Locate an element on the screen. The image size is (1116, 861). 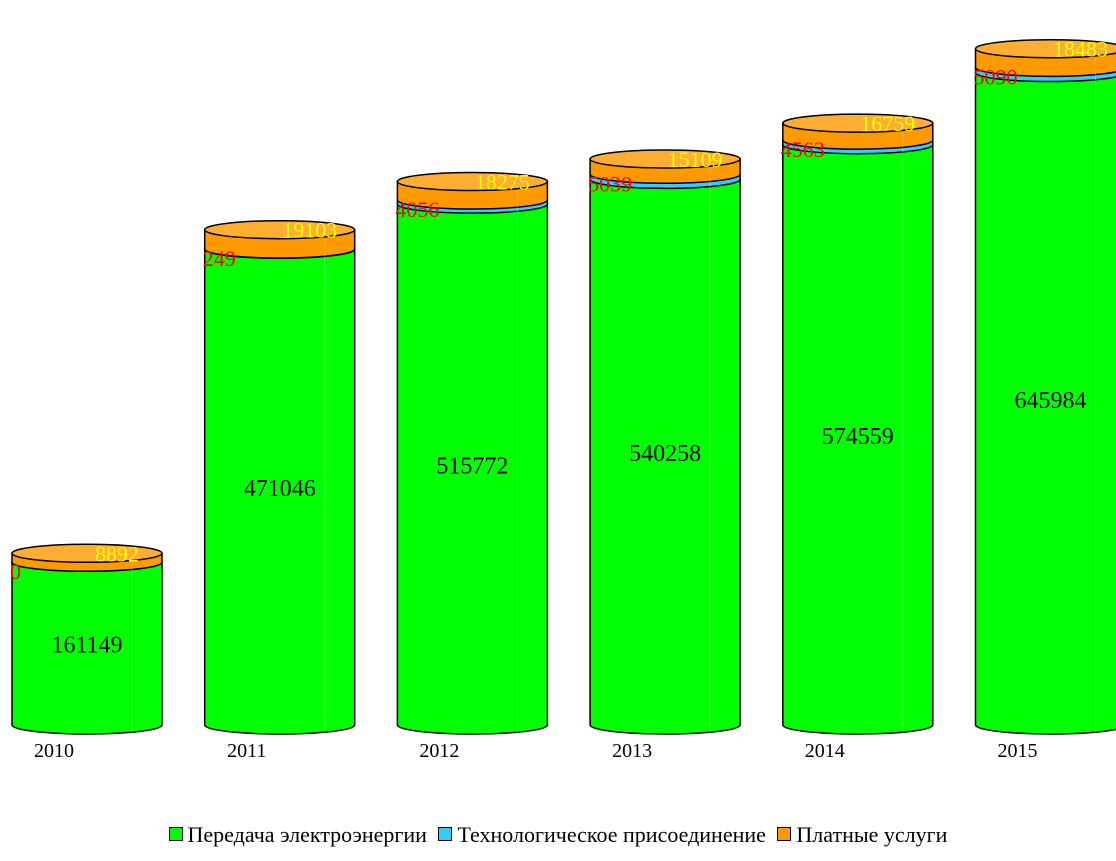
data-label-transmission-2013: 540258 is located at coordinates (665, 454).